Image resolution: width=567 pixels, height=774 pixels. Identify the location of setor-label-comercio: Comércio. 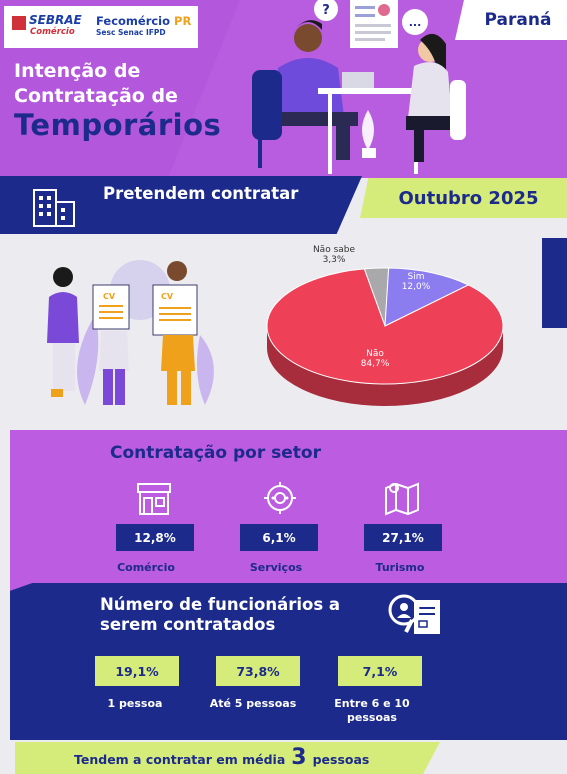
(146, 567).